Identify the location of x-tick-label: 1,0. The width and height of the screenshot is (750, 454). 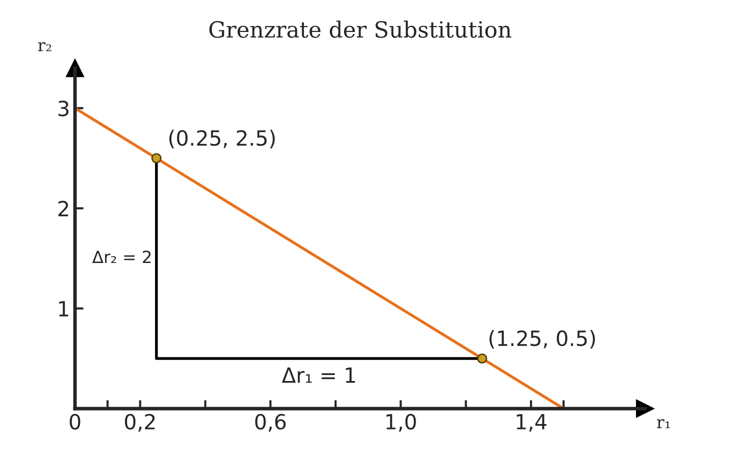
(401, 423).